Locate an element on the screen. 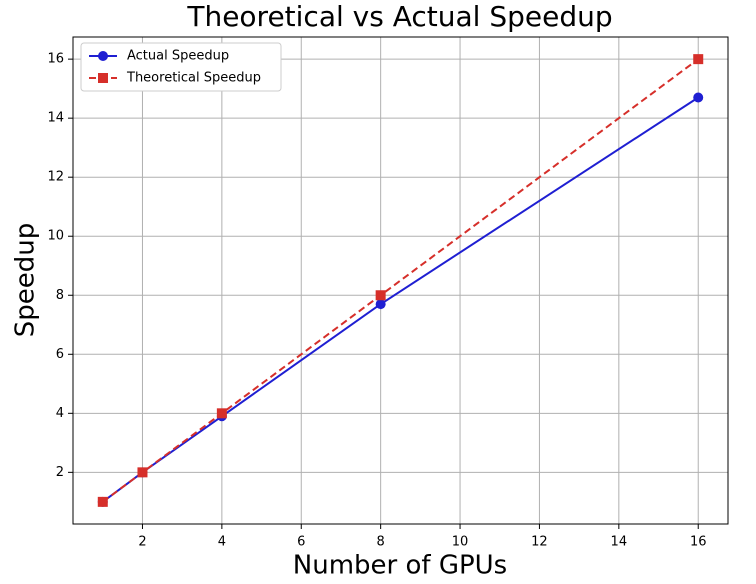  y-tick-label: 16 is located at coordinates (55, 59).